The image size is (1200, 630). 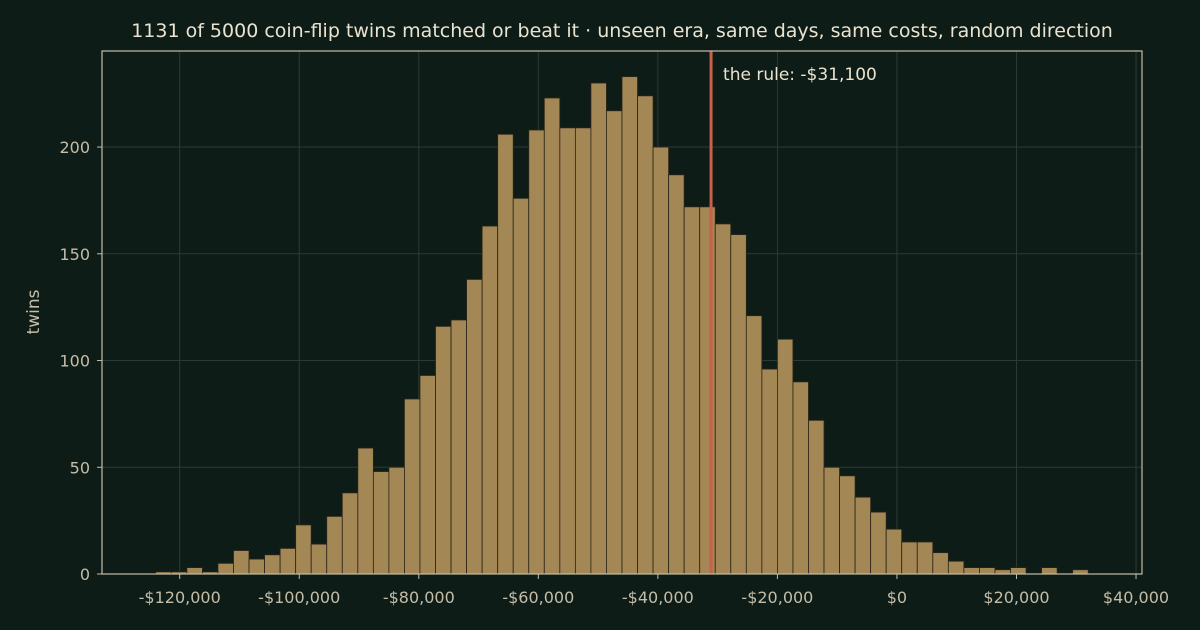 What do you see at coordinates (85, 574) in the screenshot?
I see `y-tick-label: 0` at bounding box center [85, 574].